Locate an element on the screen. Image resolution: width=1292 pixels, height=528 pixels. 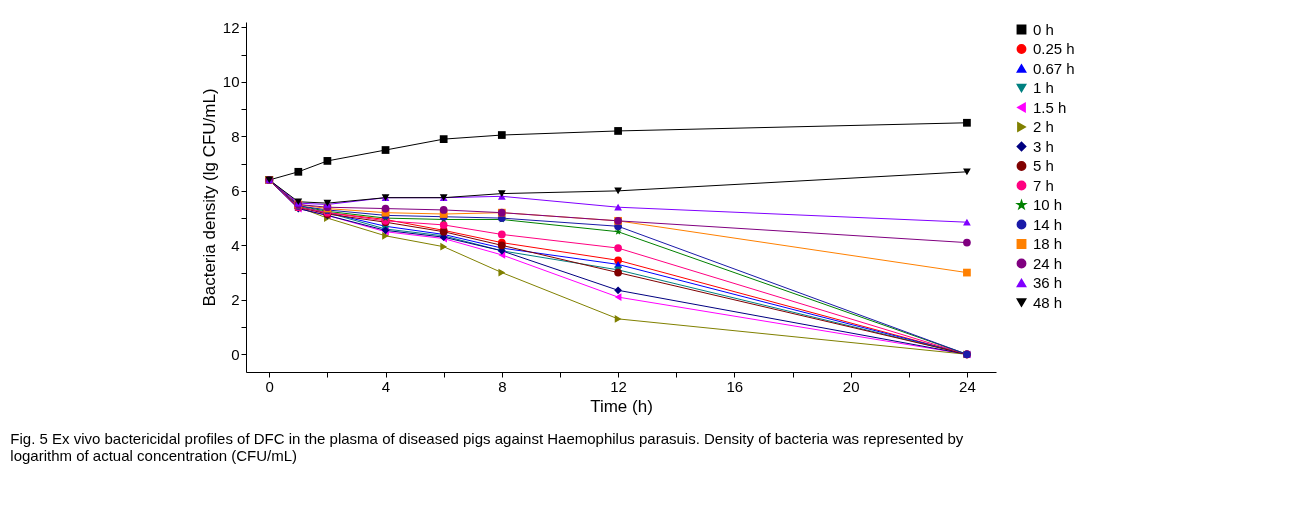
y-tick-label: 2 is located at coordinates (235, 300).